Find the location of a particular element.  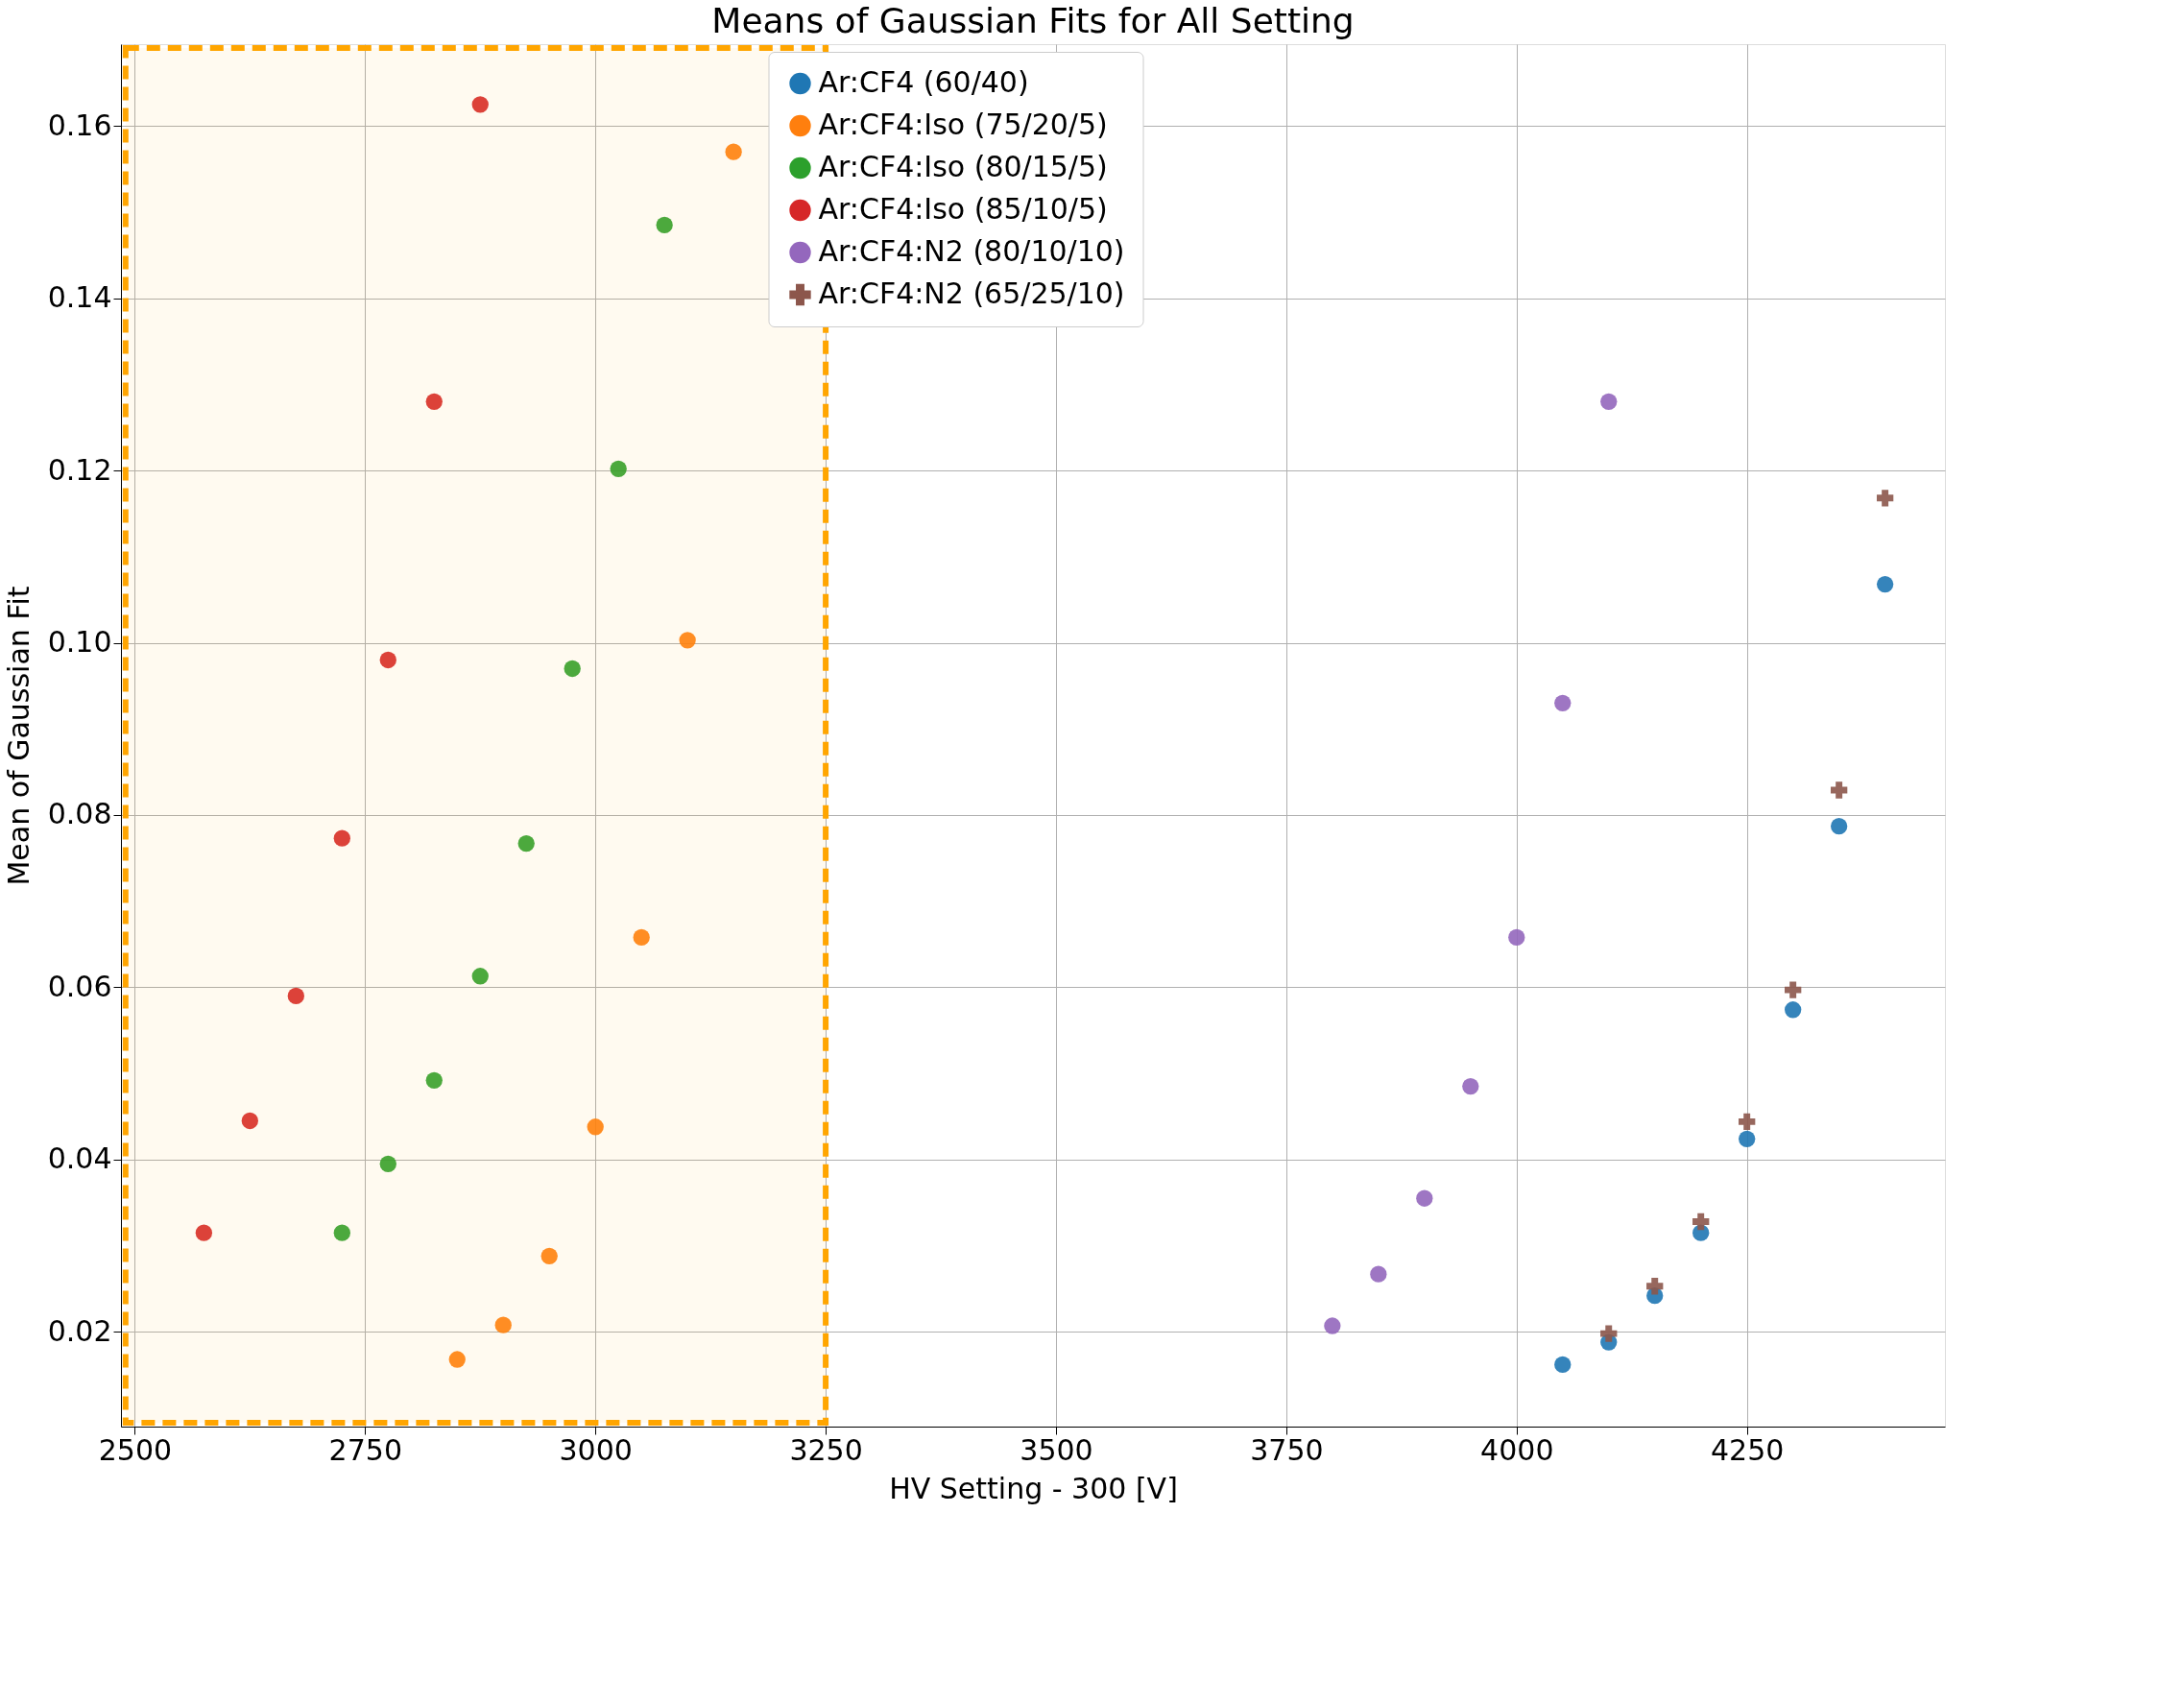

x-axis-title: HV Setting - 300 [V] is located at coordinates (1033, 1488).